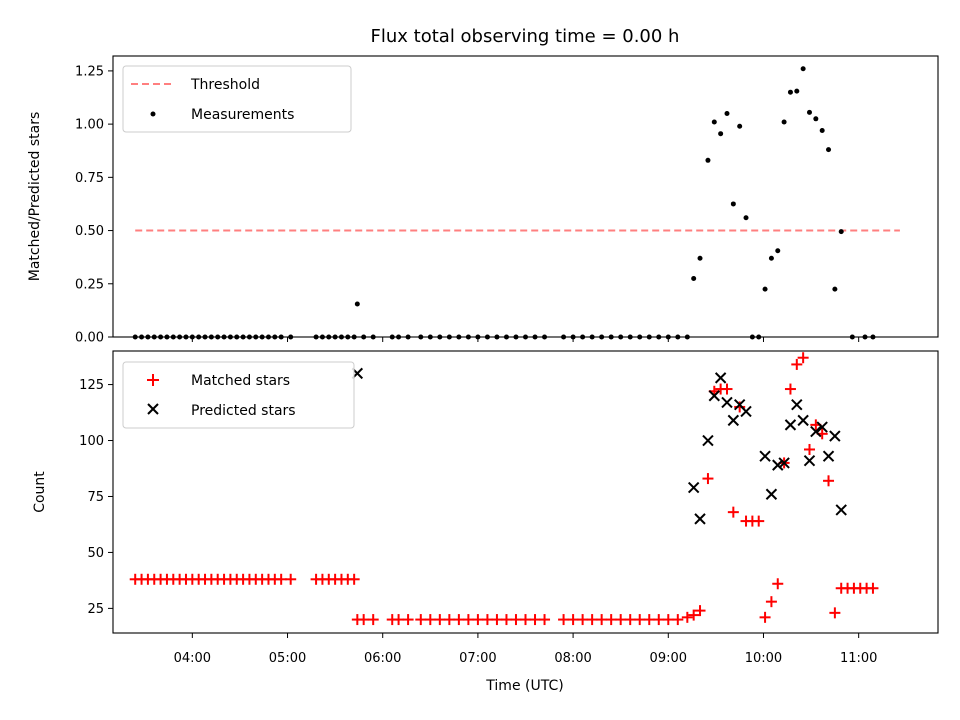 Image resolution: width=960 pixels, height=720 pixels. What do you see at coordinates (572, 658) in the screenshot?
I see `bottom-x-tick-label: 08:00` at bounding box center [572, 658].